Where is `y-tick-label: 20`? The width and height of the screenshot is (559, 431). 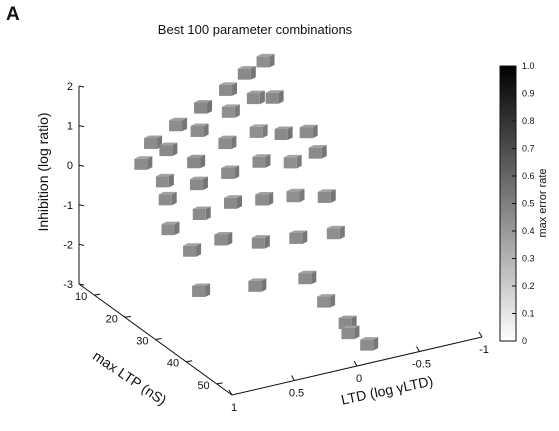
y-tick-label: 20 is located at coordinates (112, 319).